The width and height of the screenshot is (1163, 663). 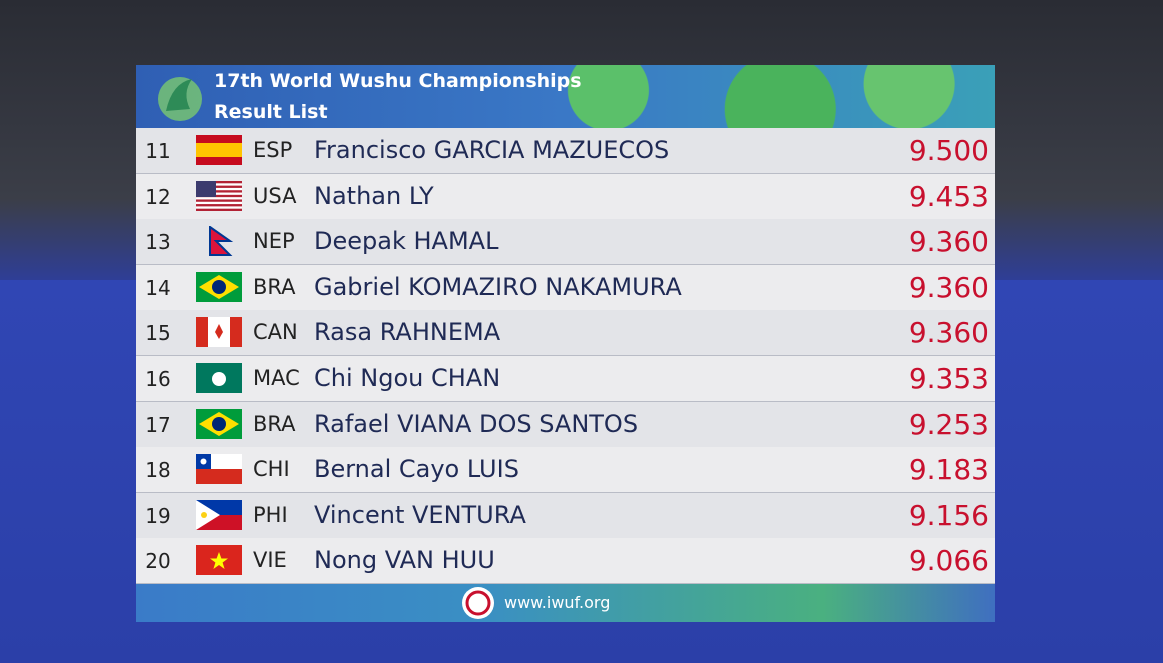 What do you see at coordinates (948, 378) in the screenshot?
I see `score: 9.353` at bounding box center [948, 378].